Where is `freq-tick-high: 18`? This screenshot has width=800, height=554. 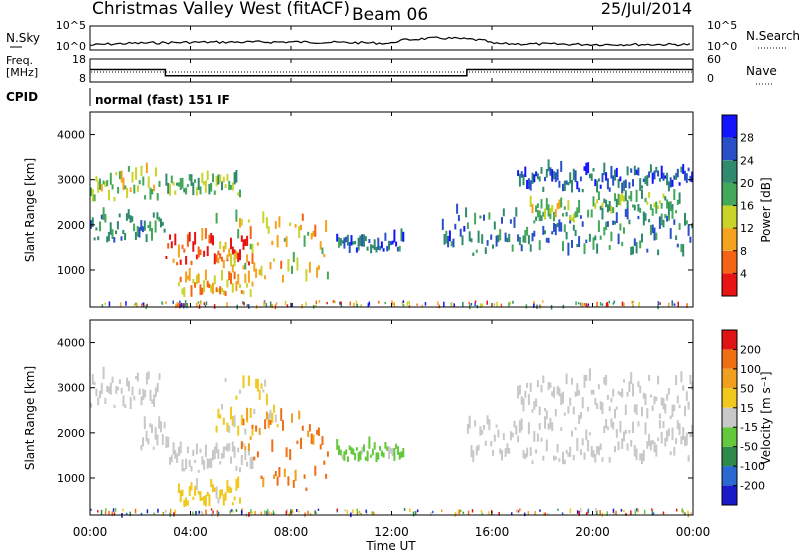
freq-tick-high: 18 is located at coordinates (79, 59).